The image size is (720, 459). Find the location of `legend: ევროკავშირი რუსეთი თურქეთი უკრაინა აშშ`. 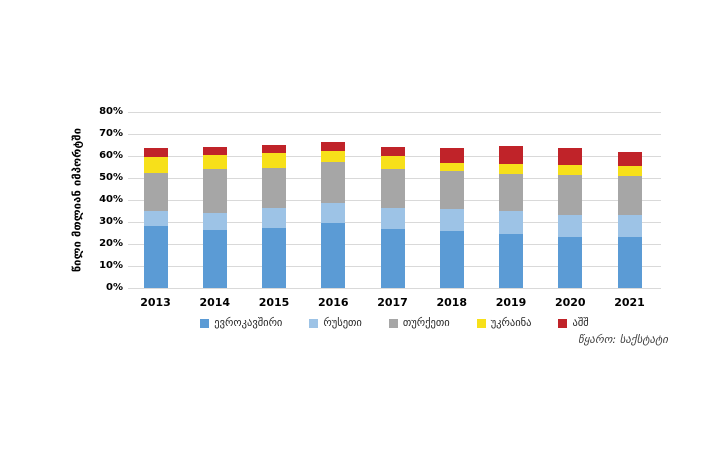

legend: ევროკავშირი რუსეთი თურქეთი უკრაინა აშშ is located at coordinates (394, 323).